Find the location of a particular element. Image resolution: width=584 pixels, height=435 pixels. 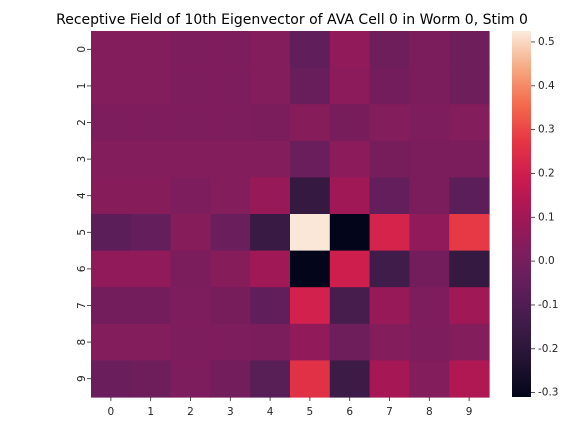

heatmap-cell-r3-c1 is located at coordinates (151, 159).